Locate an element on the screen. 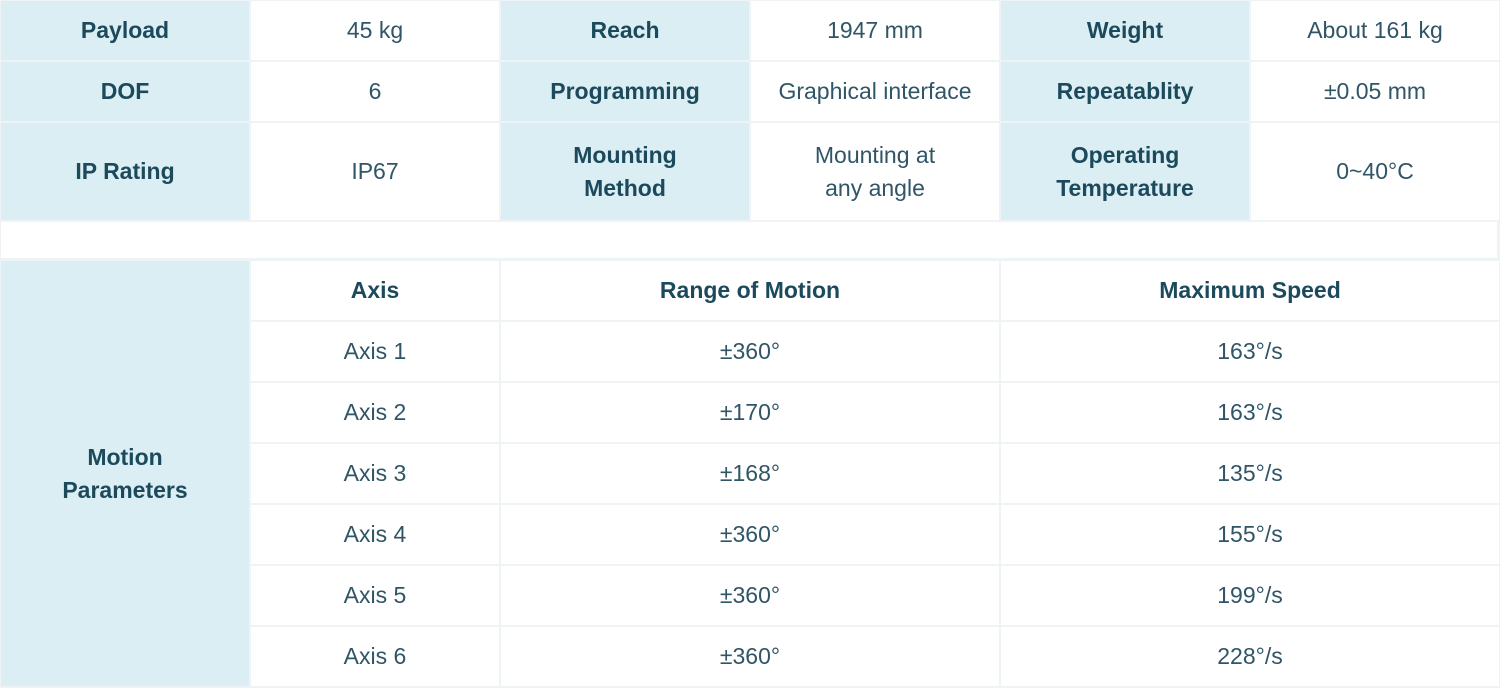 This screenshot has height=688, width=1500. axis-range: ±170° is located at coordinates (750, 412).